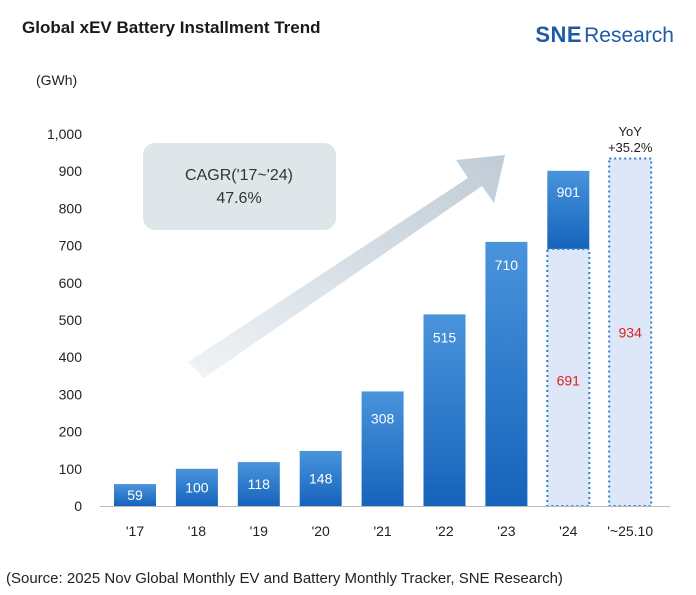  Describe the element at coordinates (629, 35) in the screenshot. I see `logo-research-text: Research` at that location.